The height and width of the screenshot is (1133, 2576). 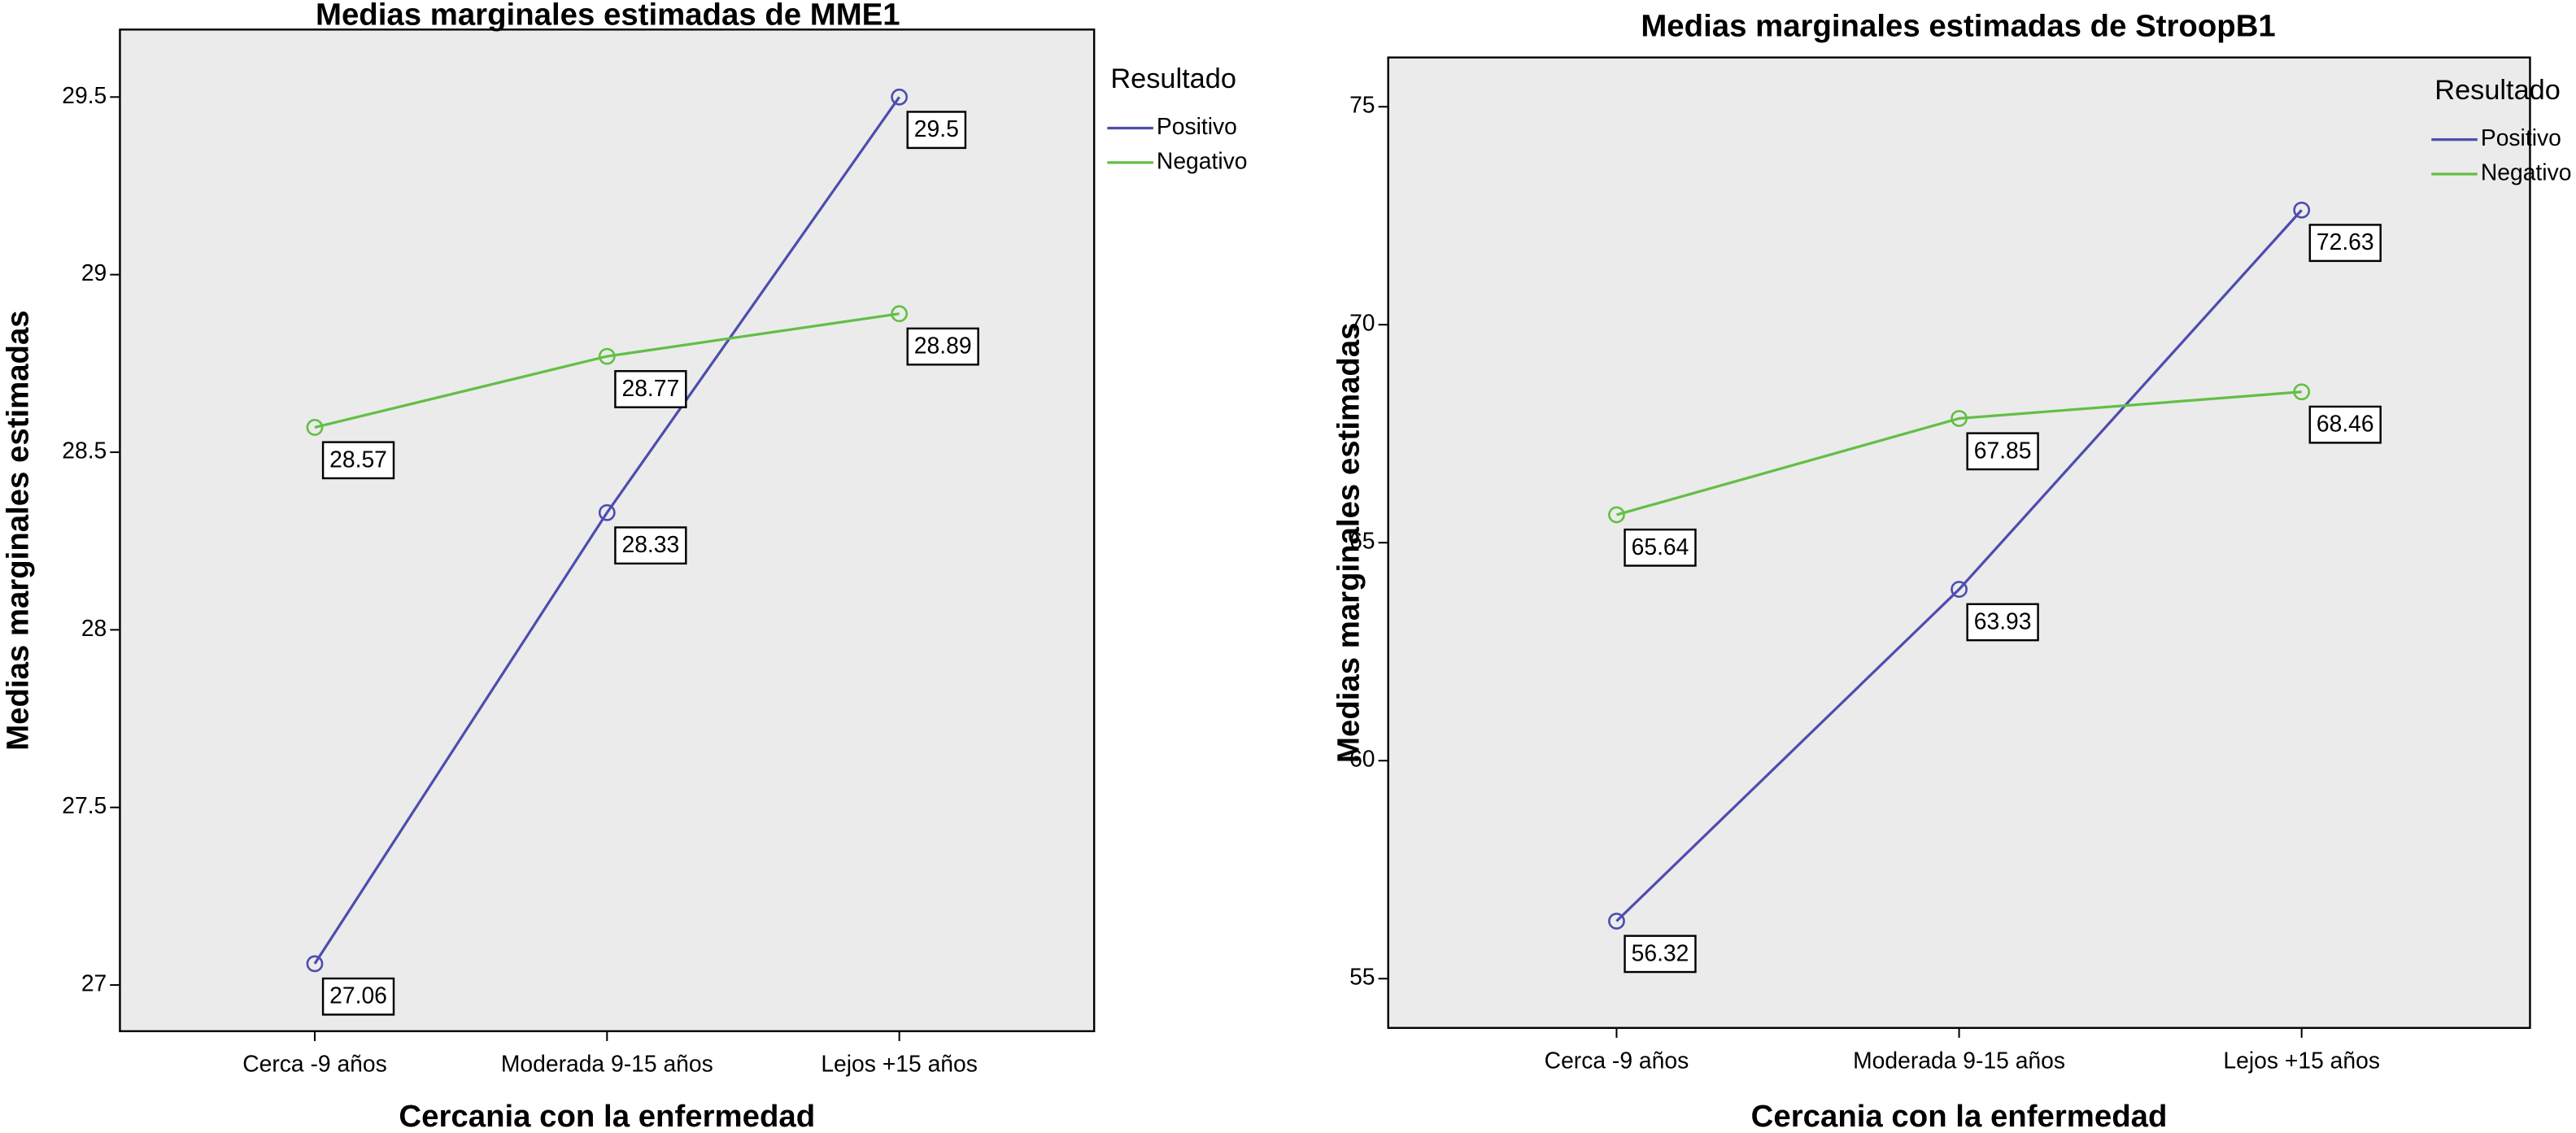 I want to click on value-label: 65.64, so click(x=1660, y=547).